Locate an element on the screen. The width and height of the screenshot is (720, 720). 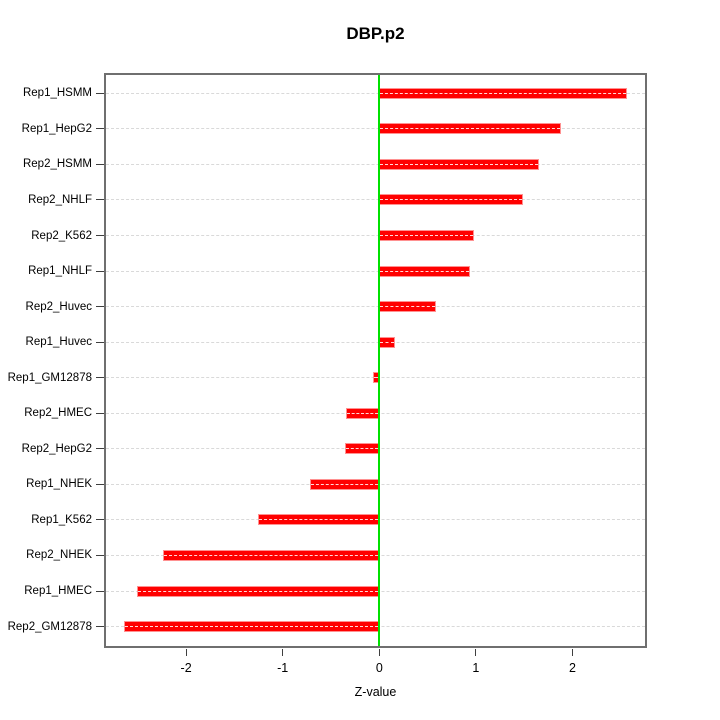
chart-title: DBP.p2 is located at coordinates (375, 33).